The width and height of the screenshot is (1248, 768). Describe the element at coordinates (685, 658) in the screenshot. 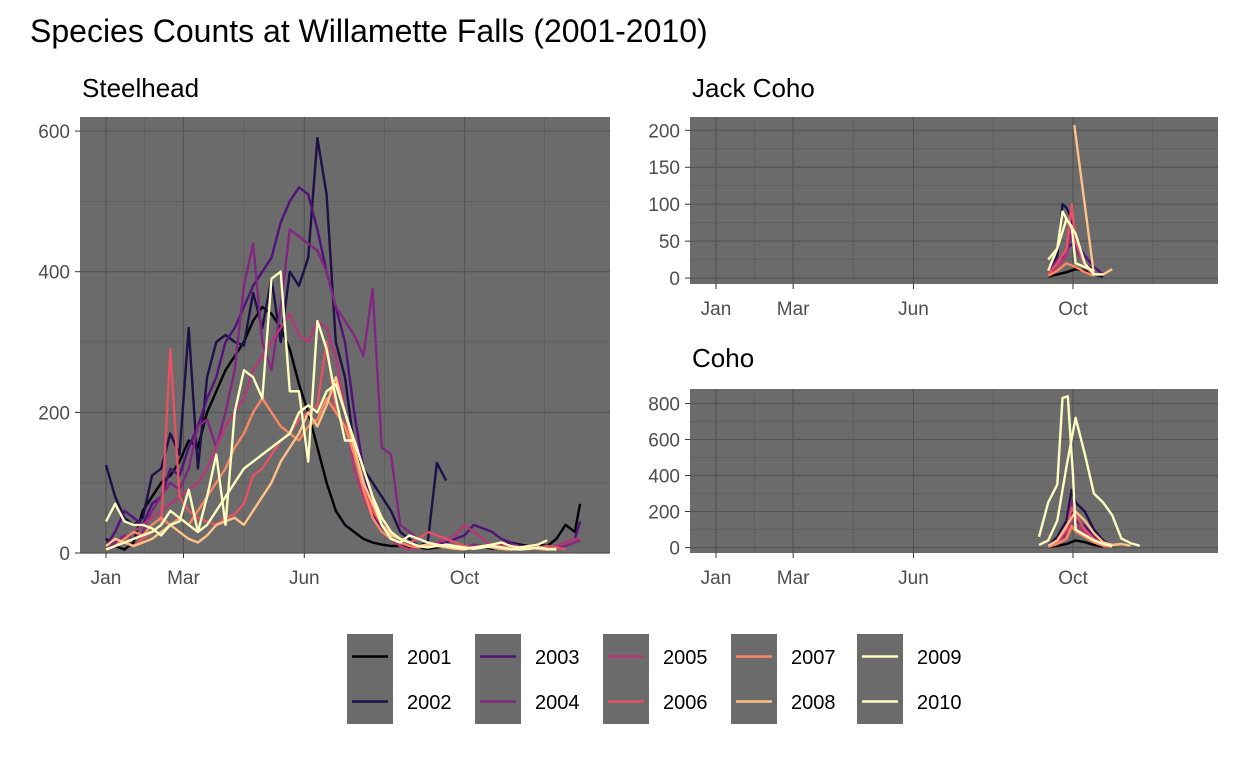

I see `legend-label: 2005` at that location.